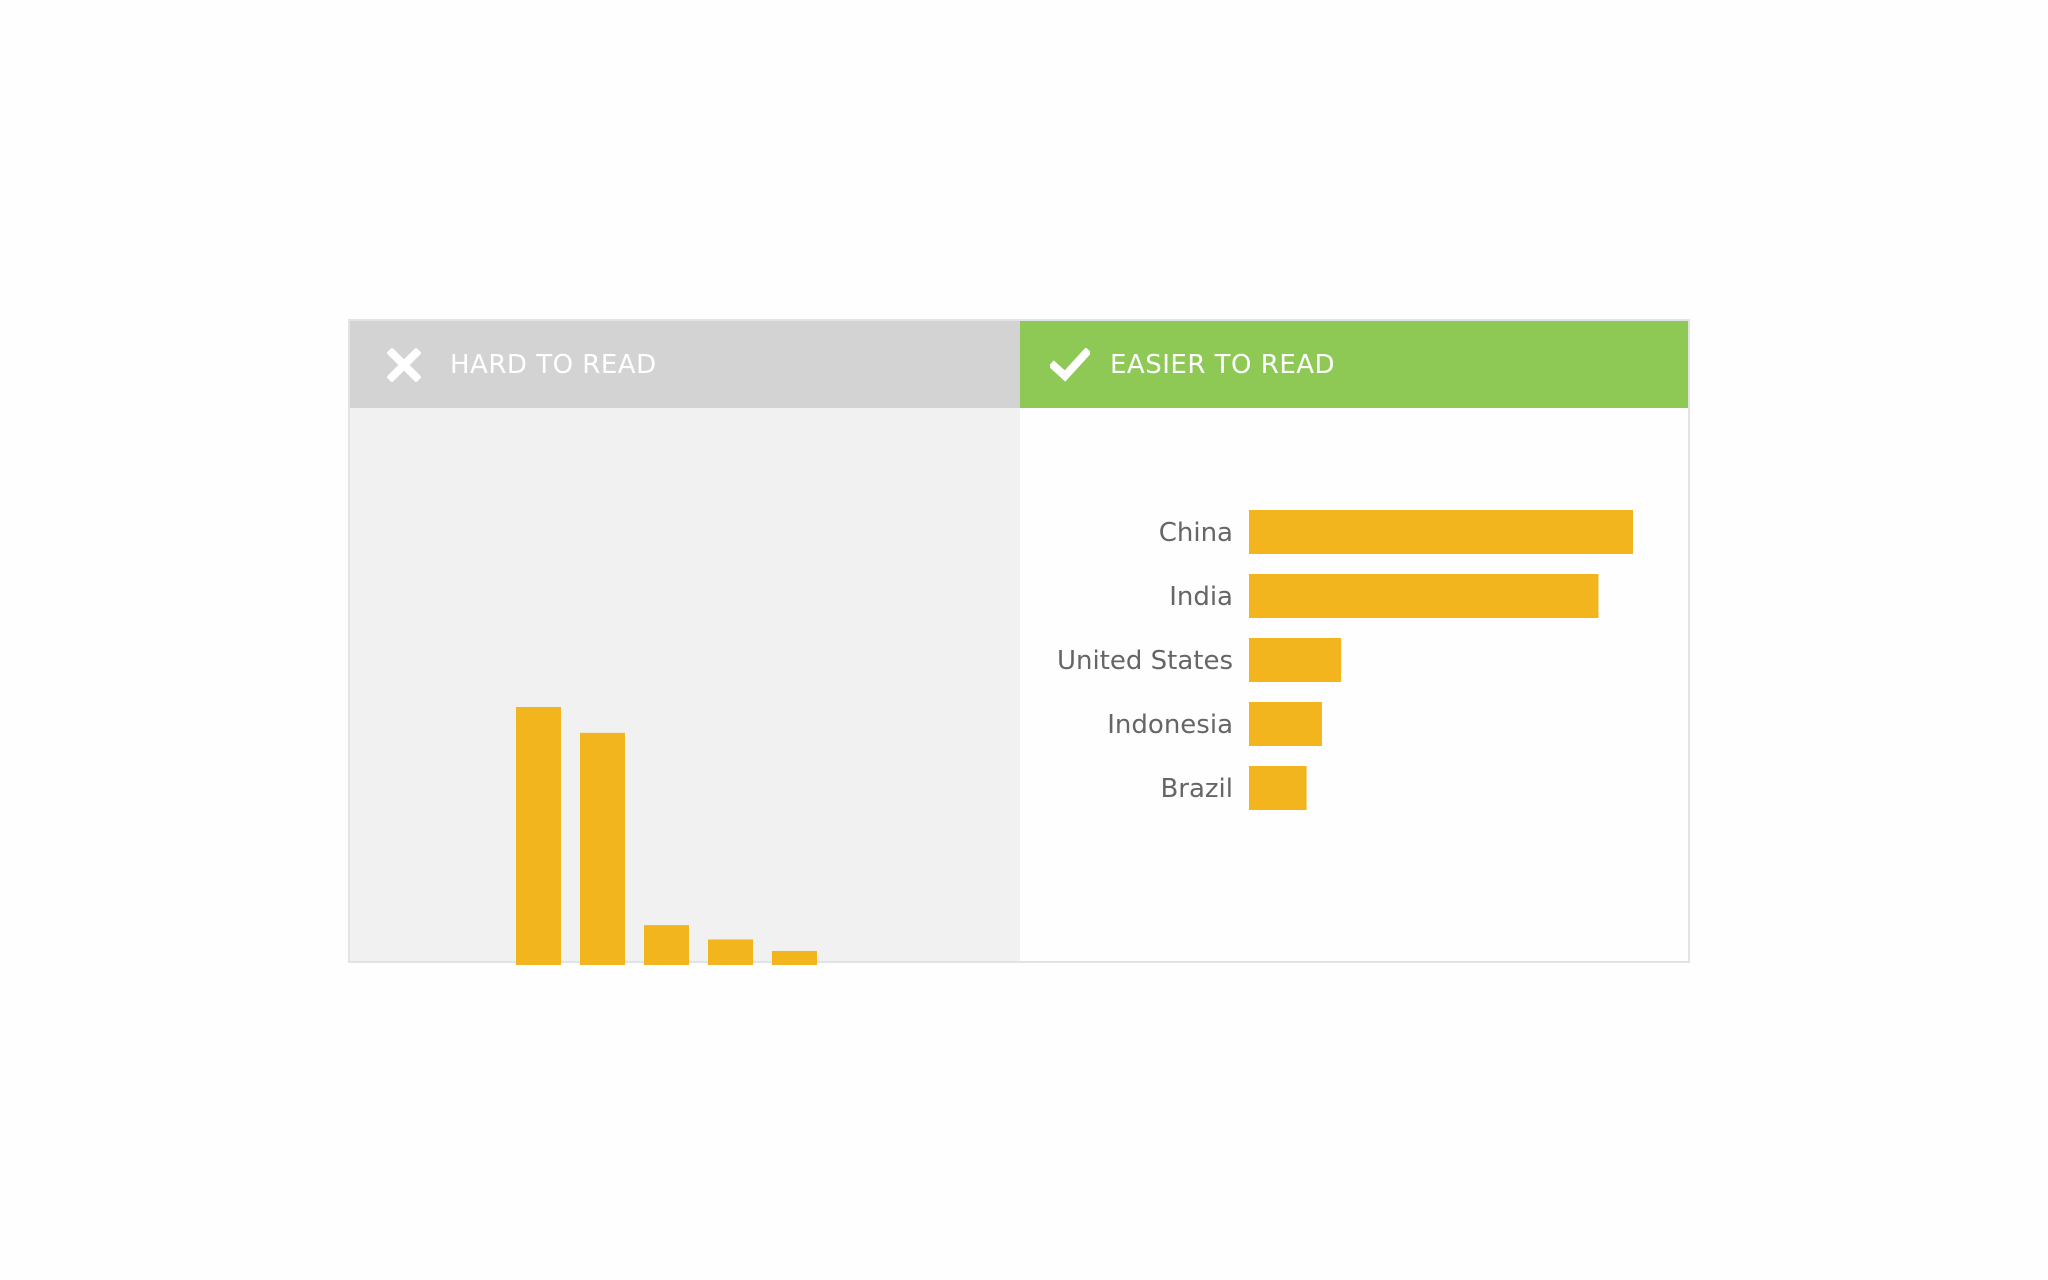 This screenshot has height=1280, width=2048. What do you see at coordinates (404, 365) in the screenshot?
I see `x-icon` at bounding box center [404, 365].